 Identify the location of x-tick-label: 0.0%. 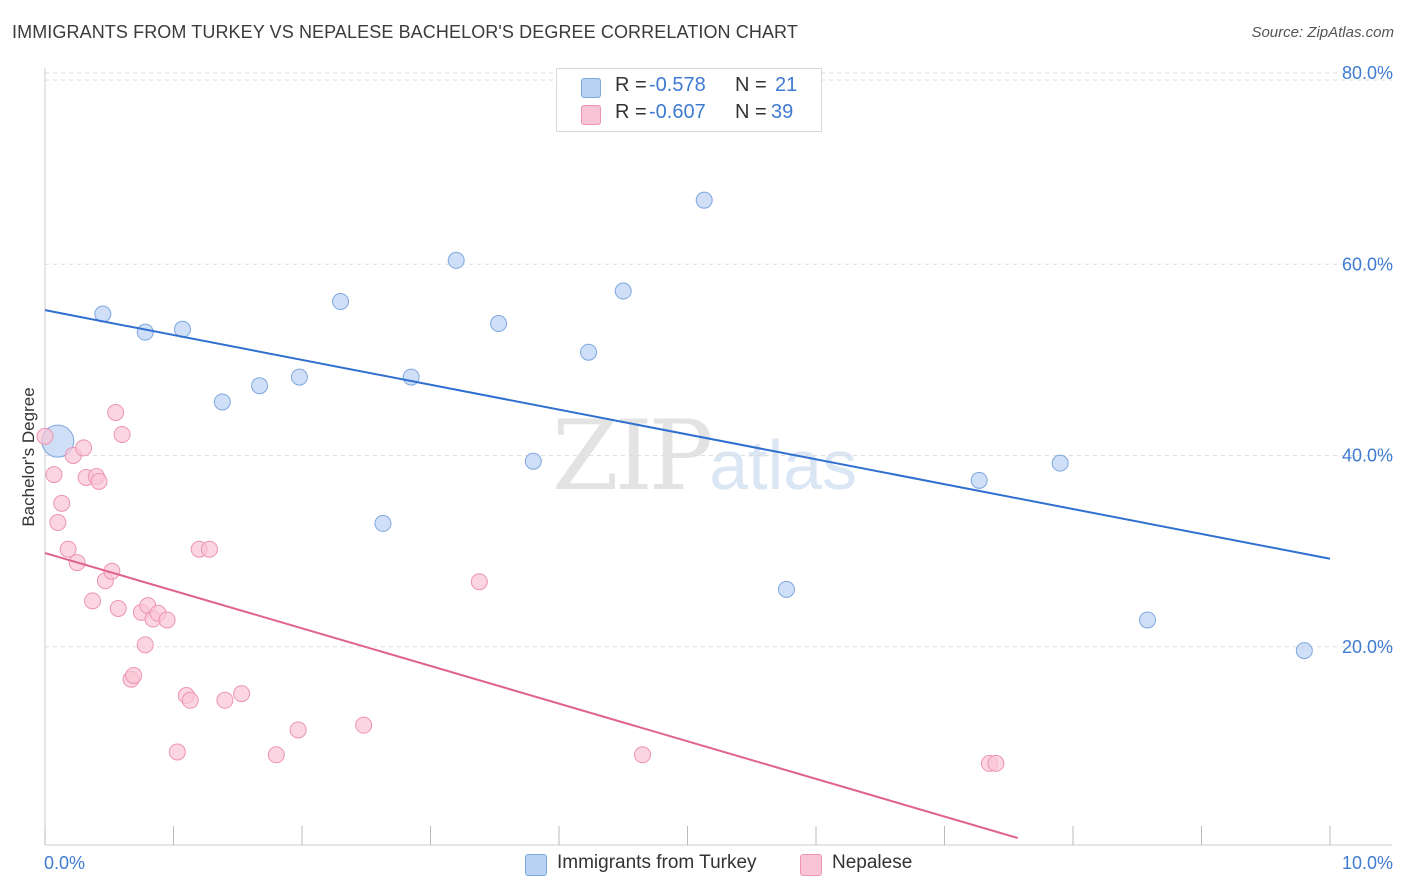
(64, 863).